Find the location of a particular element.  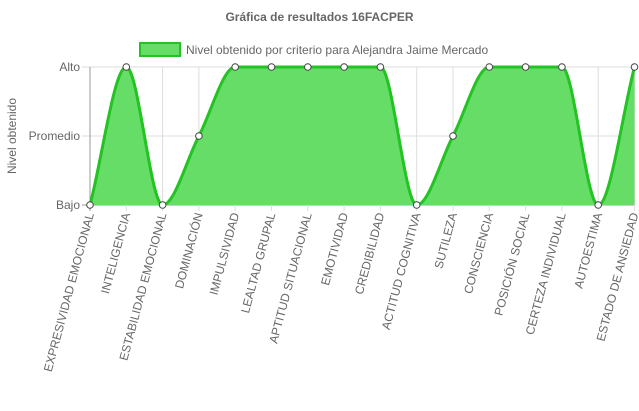

x-tick-label: POSICIÓN SOCIAL is located at coordinates (512, 264).